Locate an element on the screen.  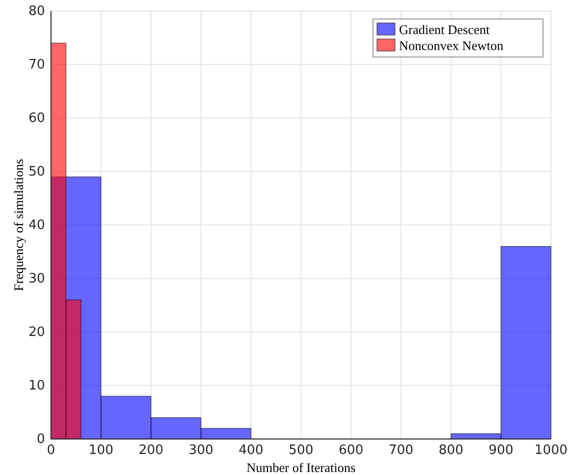
x-tick-label: 800 is located at coordinates (451, 450).